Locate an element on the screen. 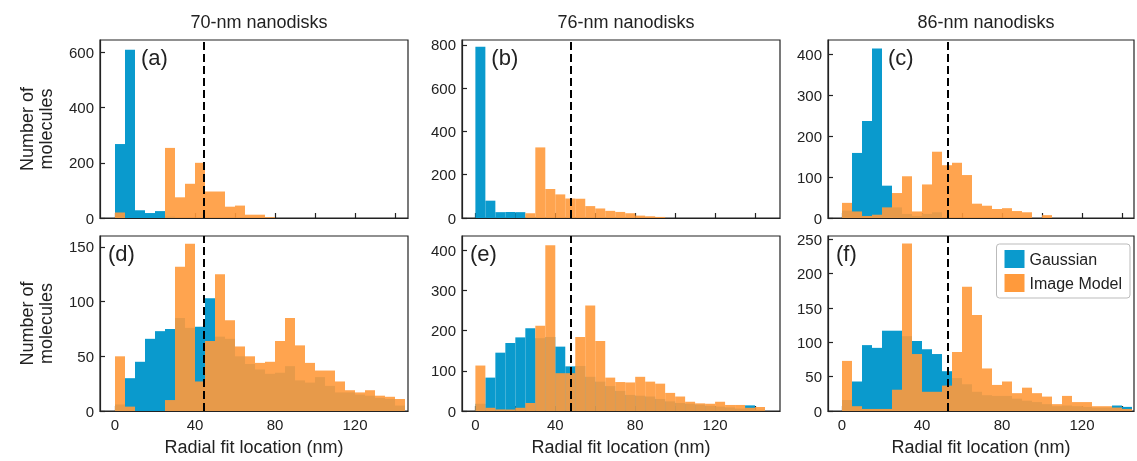 Image resolution: width=1137 pixels, height=461 pixels. y-tick-label: 800 is located at coordinates (443, 45).